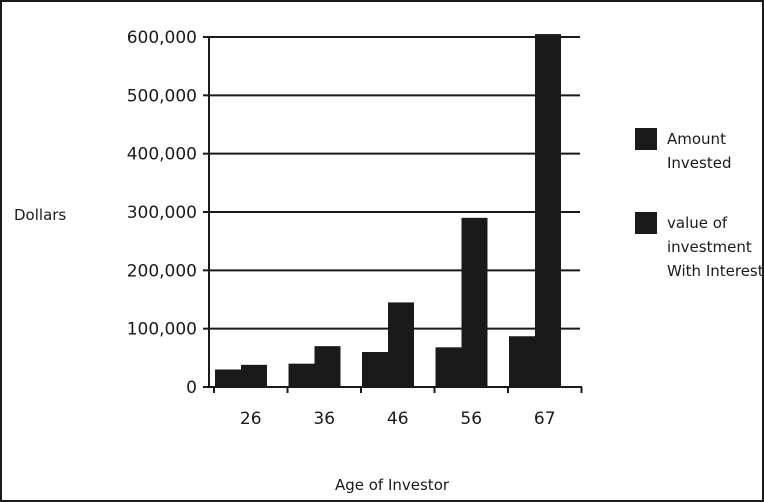 The image size is (764, 502). I want to click on y-tick-label: 200,000, so click(162, 271).